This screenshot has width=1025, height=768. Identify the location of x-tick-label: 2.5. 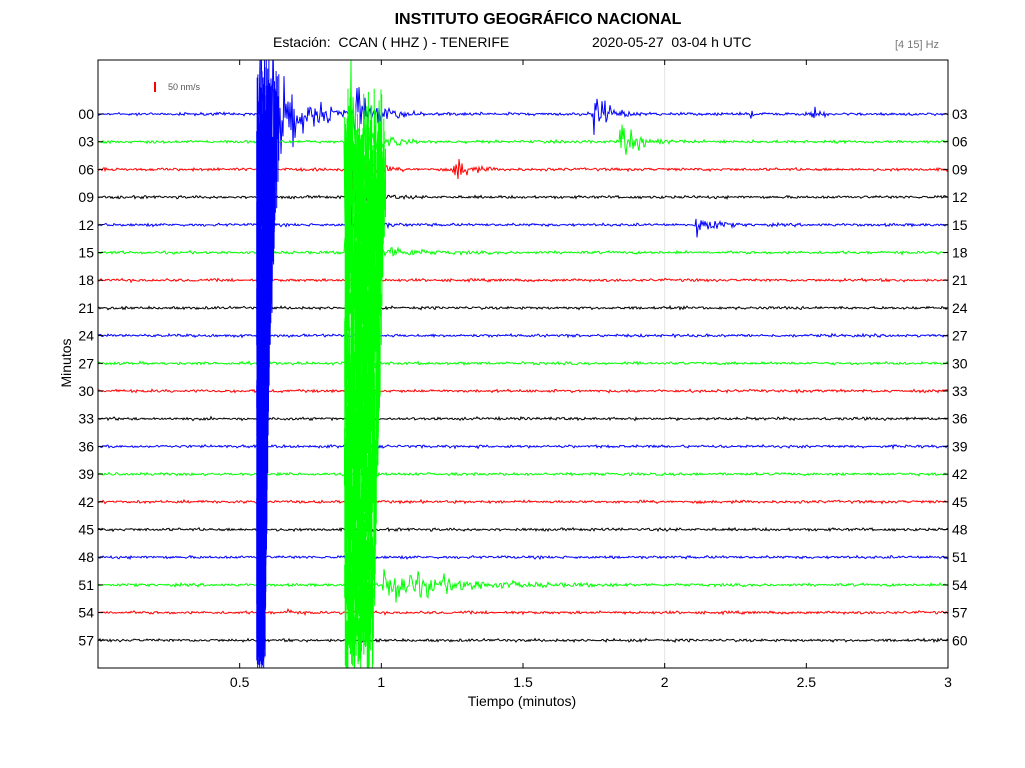
(807, 682).